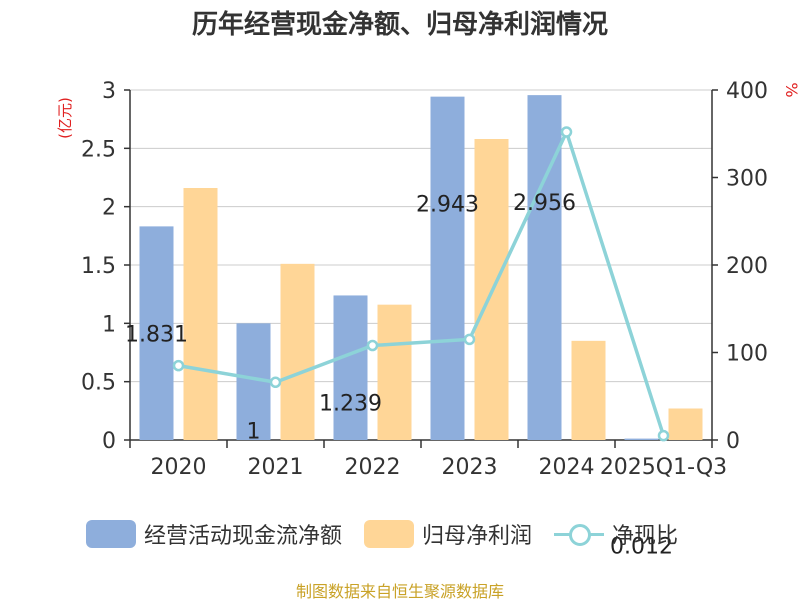 The width and height of the screenshot is (800, 602). What do you see at coordinates (470, 467) in the screenshot?
I see `x-tick-label: 2023` at bounding box center [470, 467].